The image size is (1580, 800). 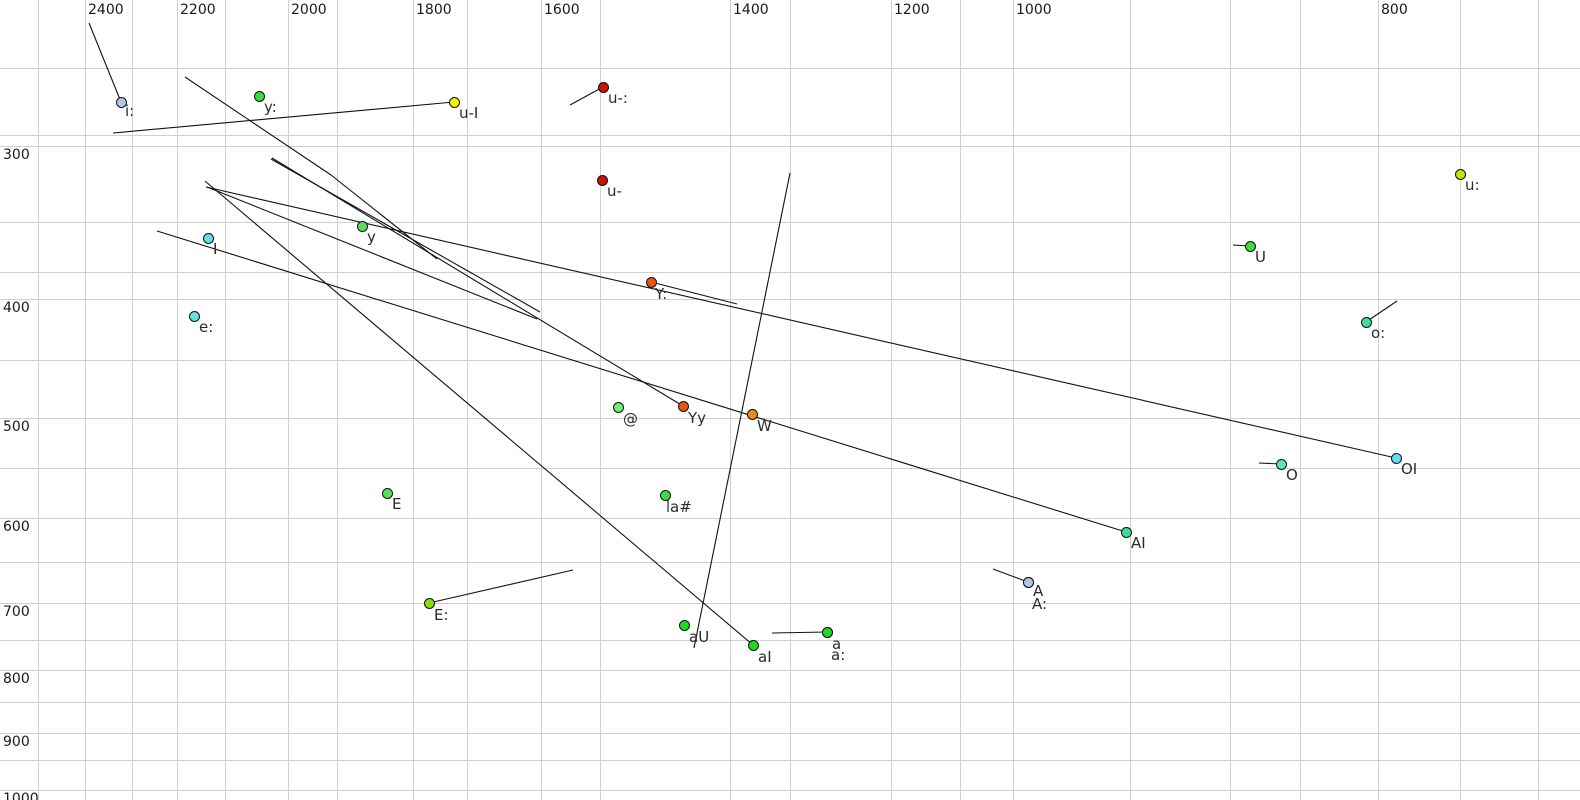 I want to click on x-axis-tick-label: 1600, so click(x=562, y=10).